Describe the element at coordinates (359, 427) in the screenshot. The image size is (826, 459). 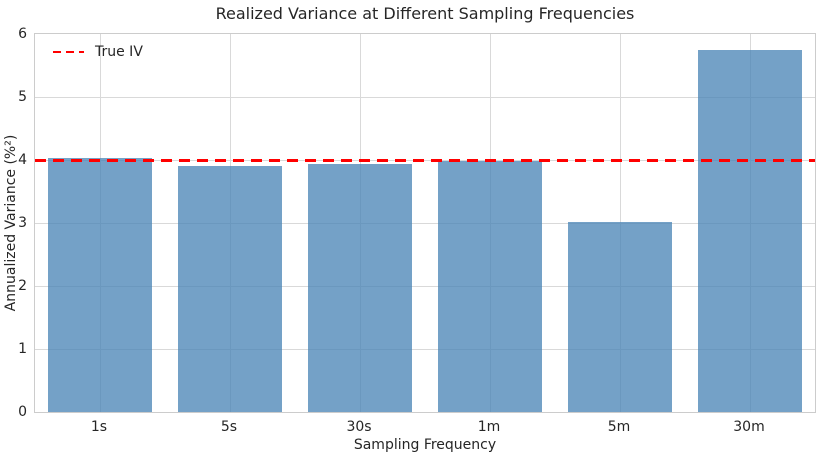
I see `x-tick-label-30s: 30s` at that location.